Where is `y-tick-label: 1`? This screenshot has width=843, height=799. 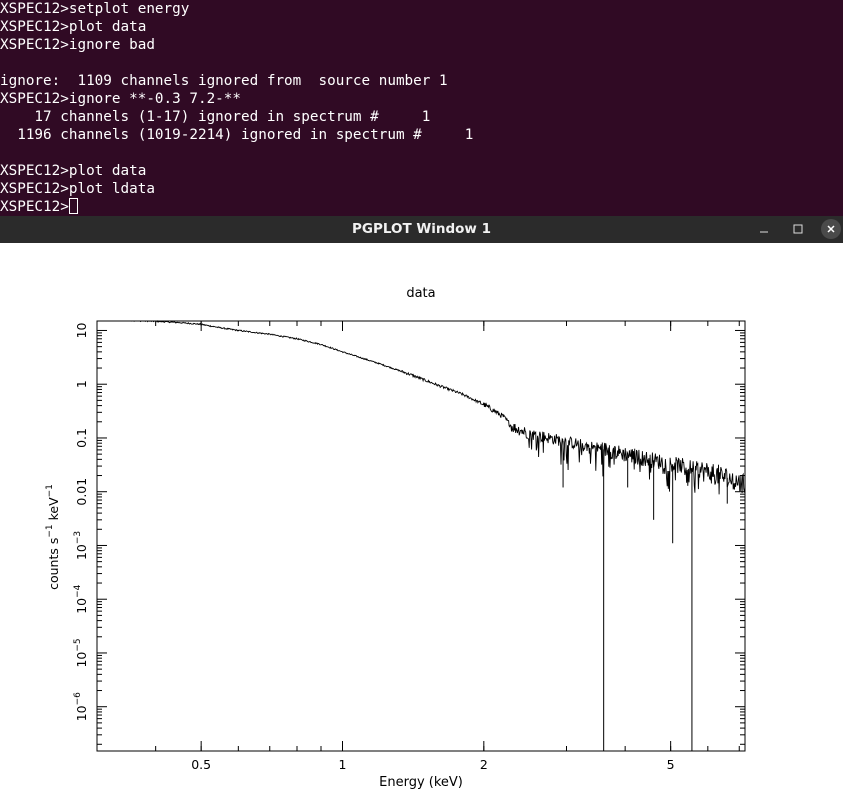 y-tick-label: 1 is located at coordinates (81, 384).